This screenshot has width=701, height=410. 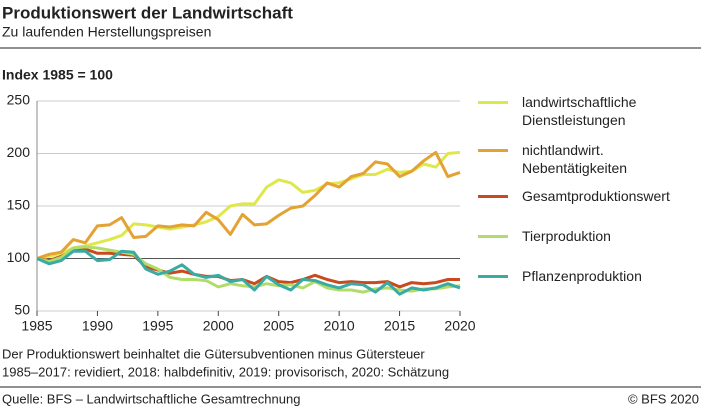 What do you see at coordinates (19, 205) in the screenshot?
I see `y-tick-label: 150` at bounding box center [19, 205].